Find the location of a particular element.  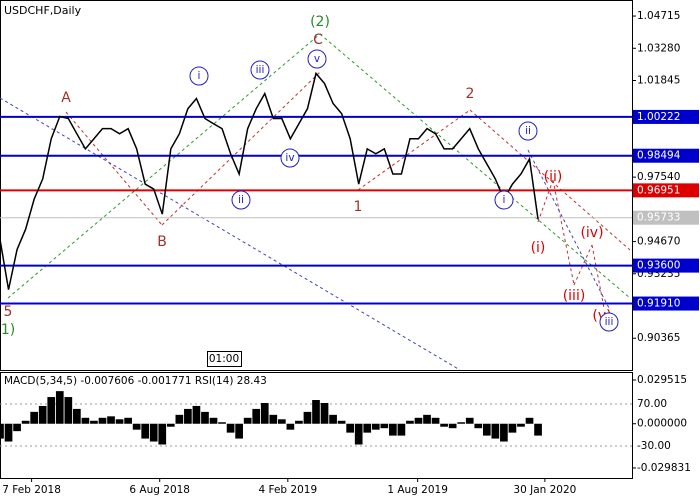

y-tick-label: 1.03280 is located at coordinates (658, 48).